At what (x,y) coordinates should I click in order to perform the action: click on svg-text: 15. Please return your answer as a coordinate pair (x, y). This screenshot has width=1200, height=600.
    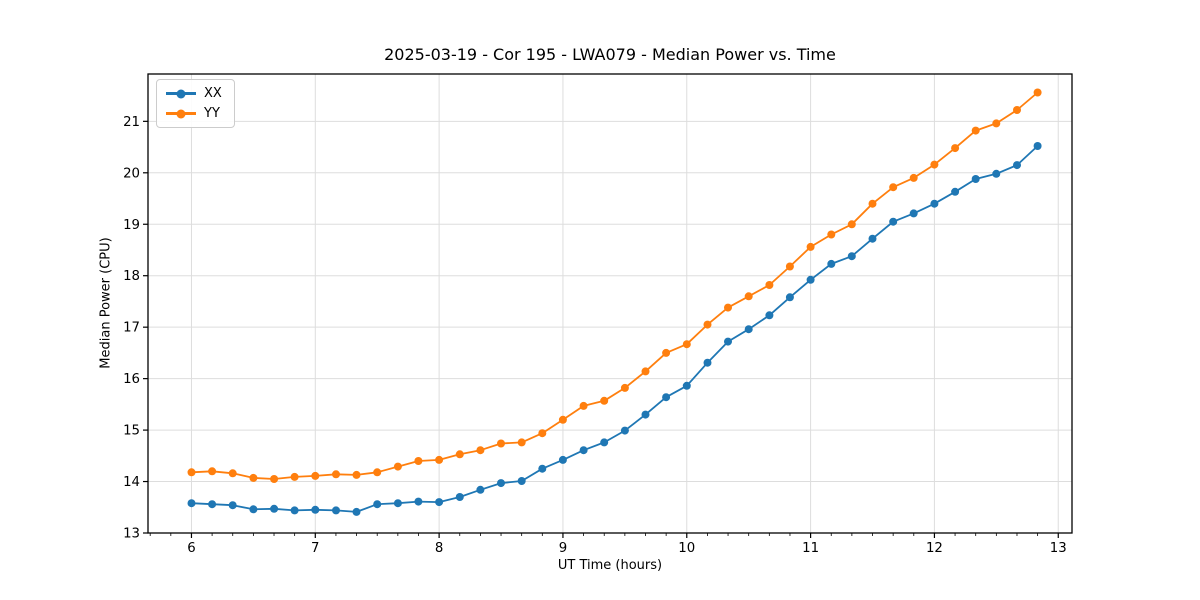
    Looking at the image, I should click on (131, 431).